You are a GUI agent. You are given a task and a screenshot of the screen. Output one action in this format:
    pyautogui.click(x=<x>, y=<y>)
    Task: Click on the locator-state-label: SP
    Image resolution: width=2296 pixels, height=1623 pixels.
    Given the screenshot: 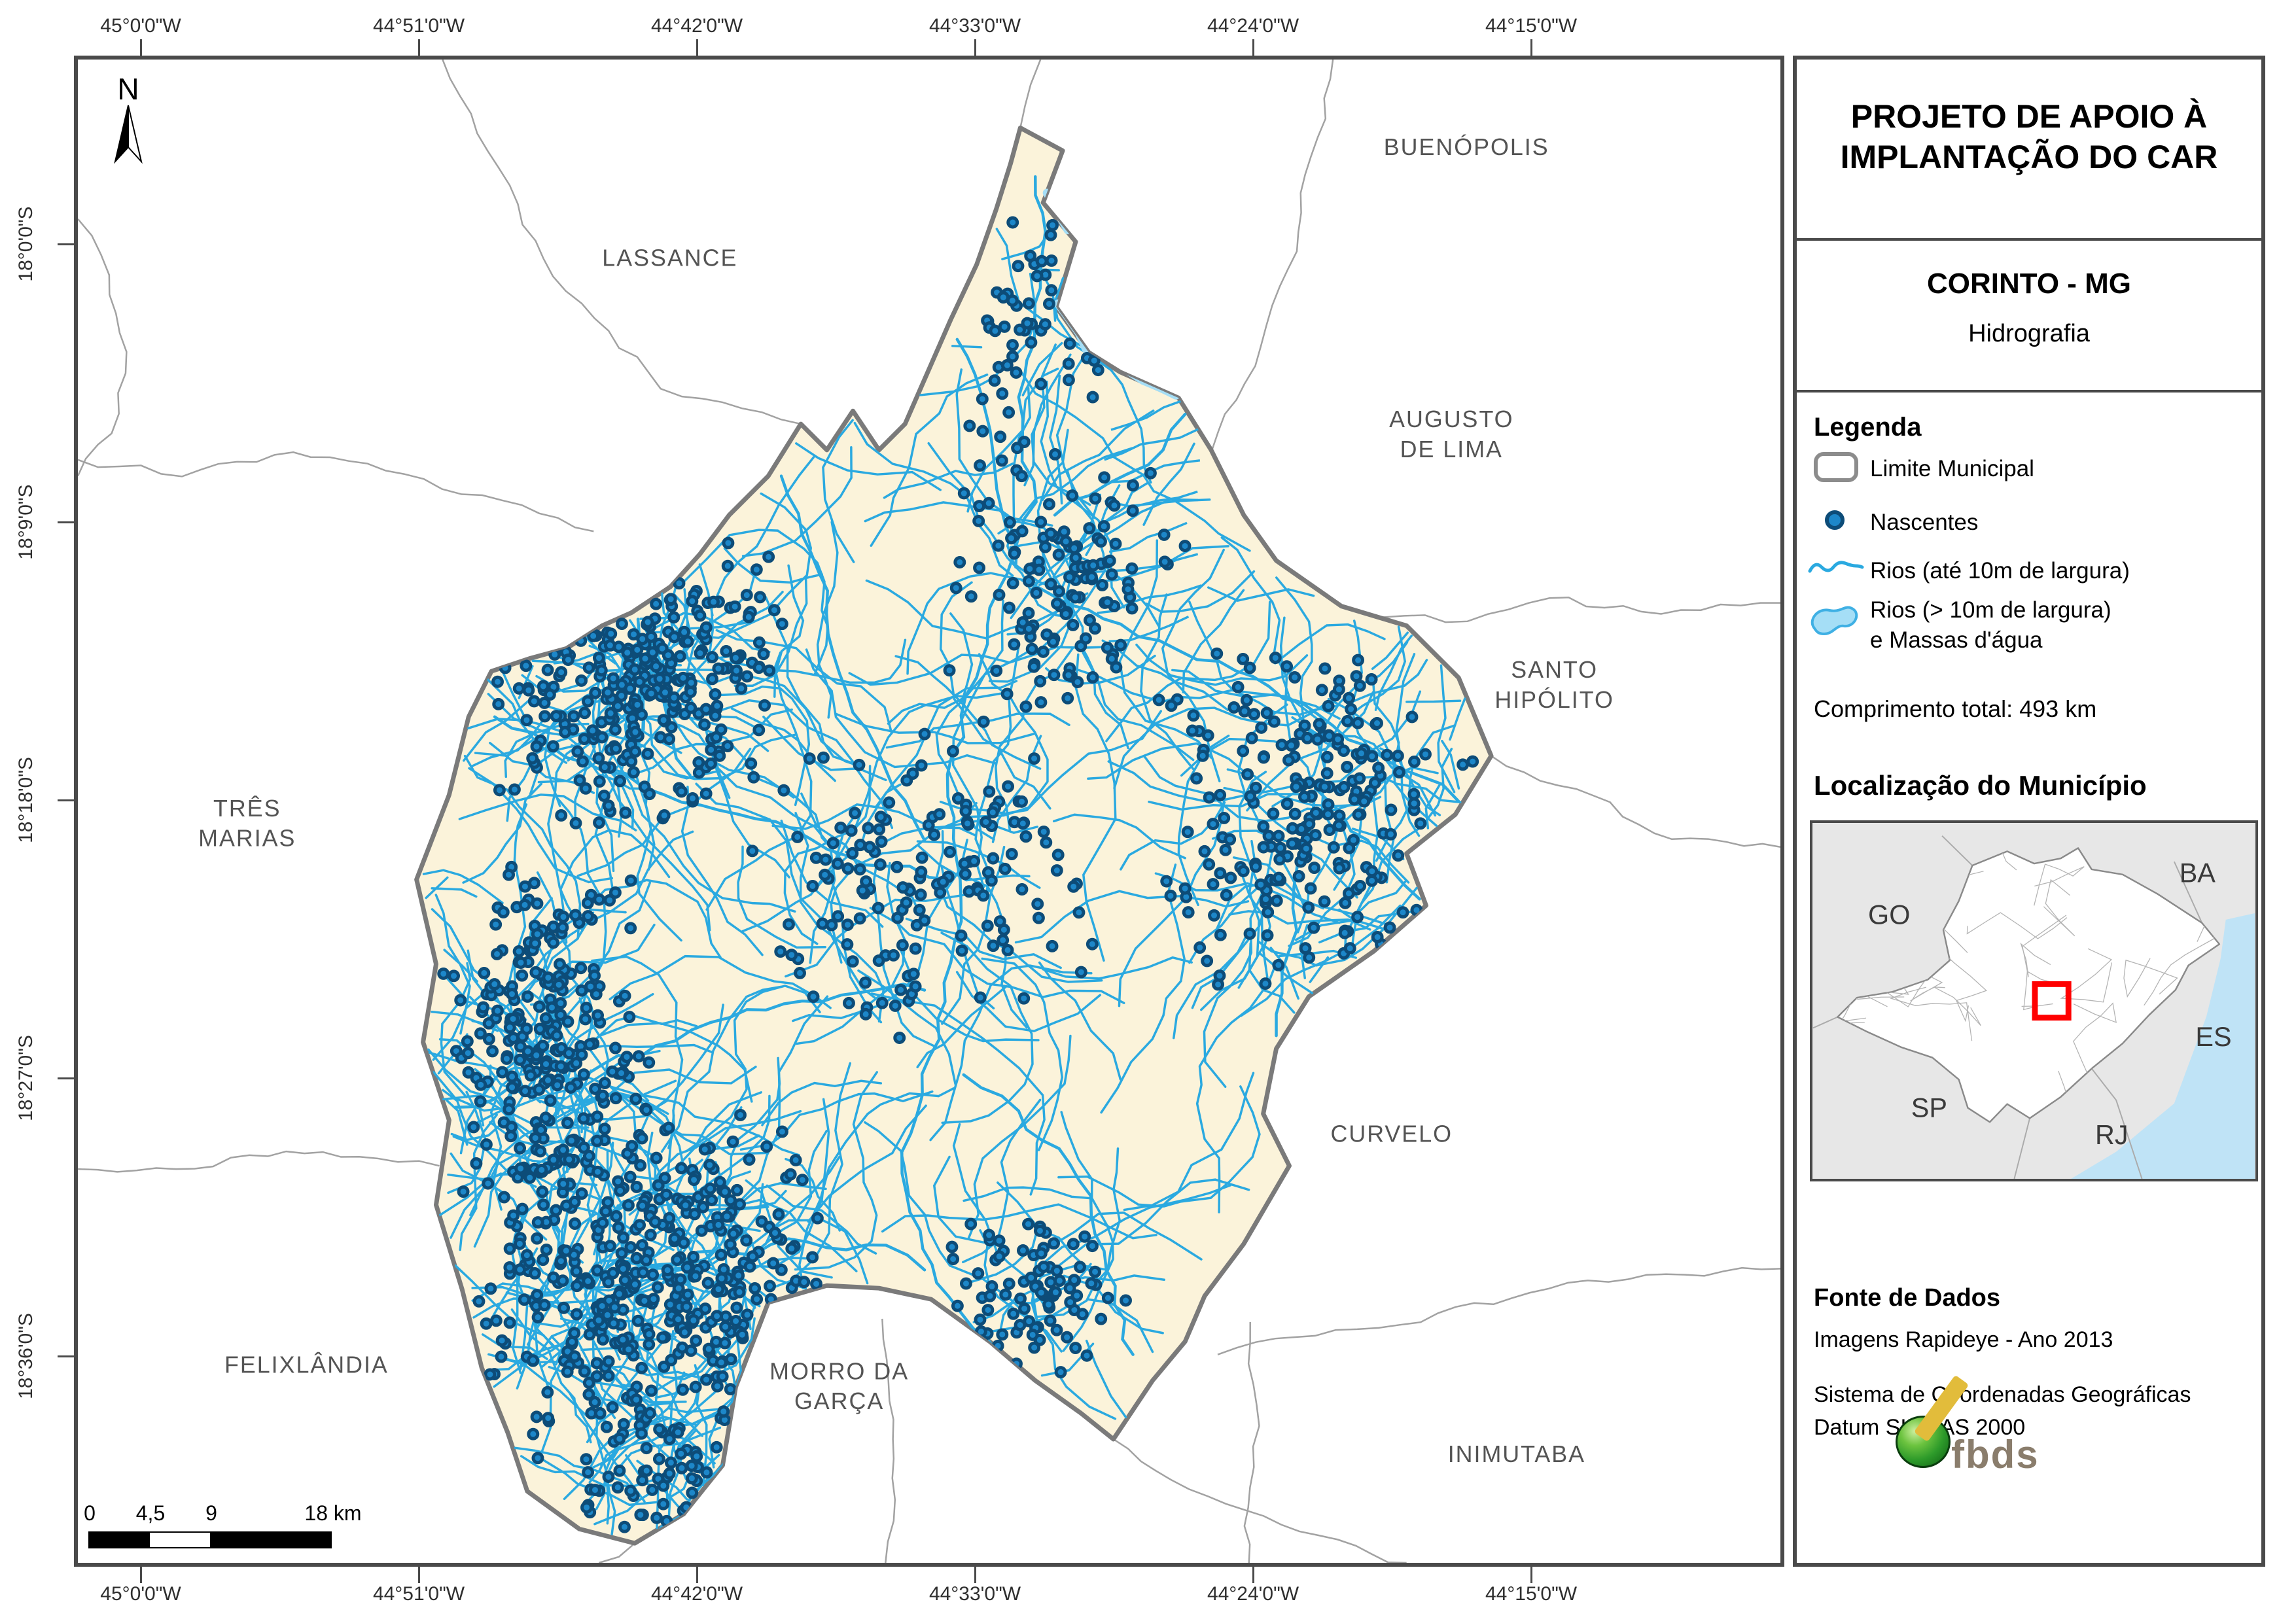 What is the action you would take?
    pyautogui.click(x=1929, y=1107)
    